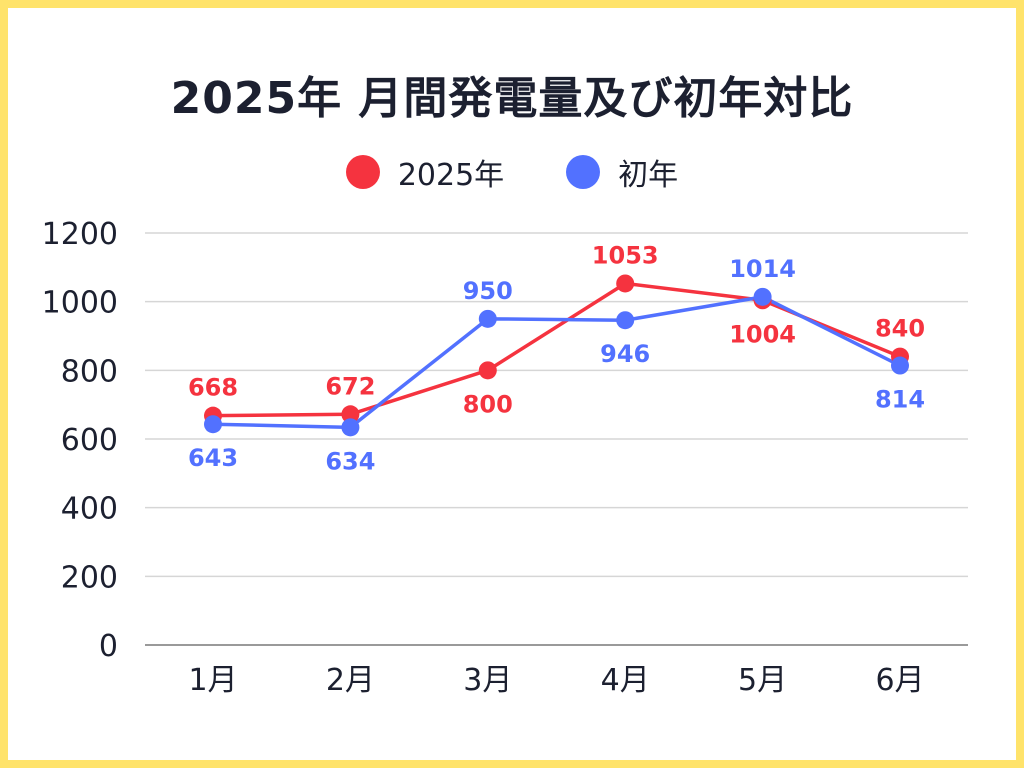 The height and width of the screenshot is (768, 1024). I want to click on x-tick-label: 4月, so click(625, 680).